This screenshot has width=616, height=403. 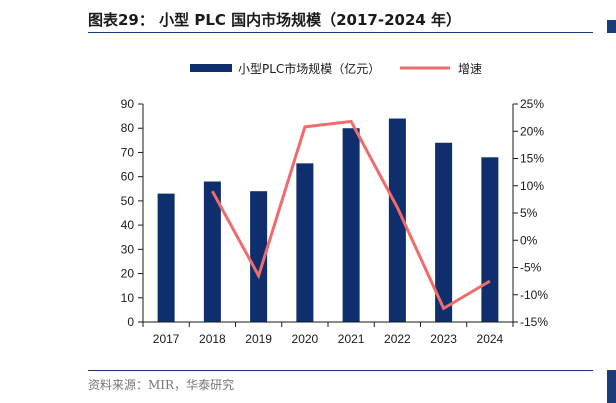 What do you see at coordinates (275, 20) in the screenshot?
I see `chart-title: 图表29： 小型 PLC 国内市场规模（2017-2024 年）` at bounding box center [275, 20].